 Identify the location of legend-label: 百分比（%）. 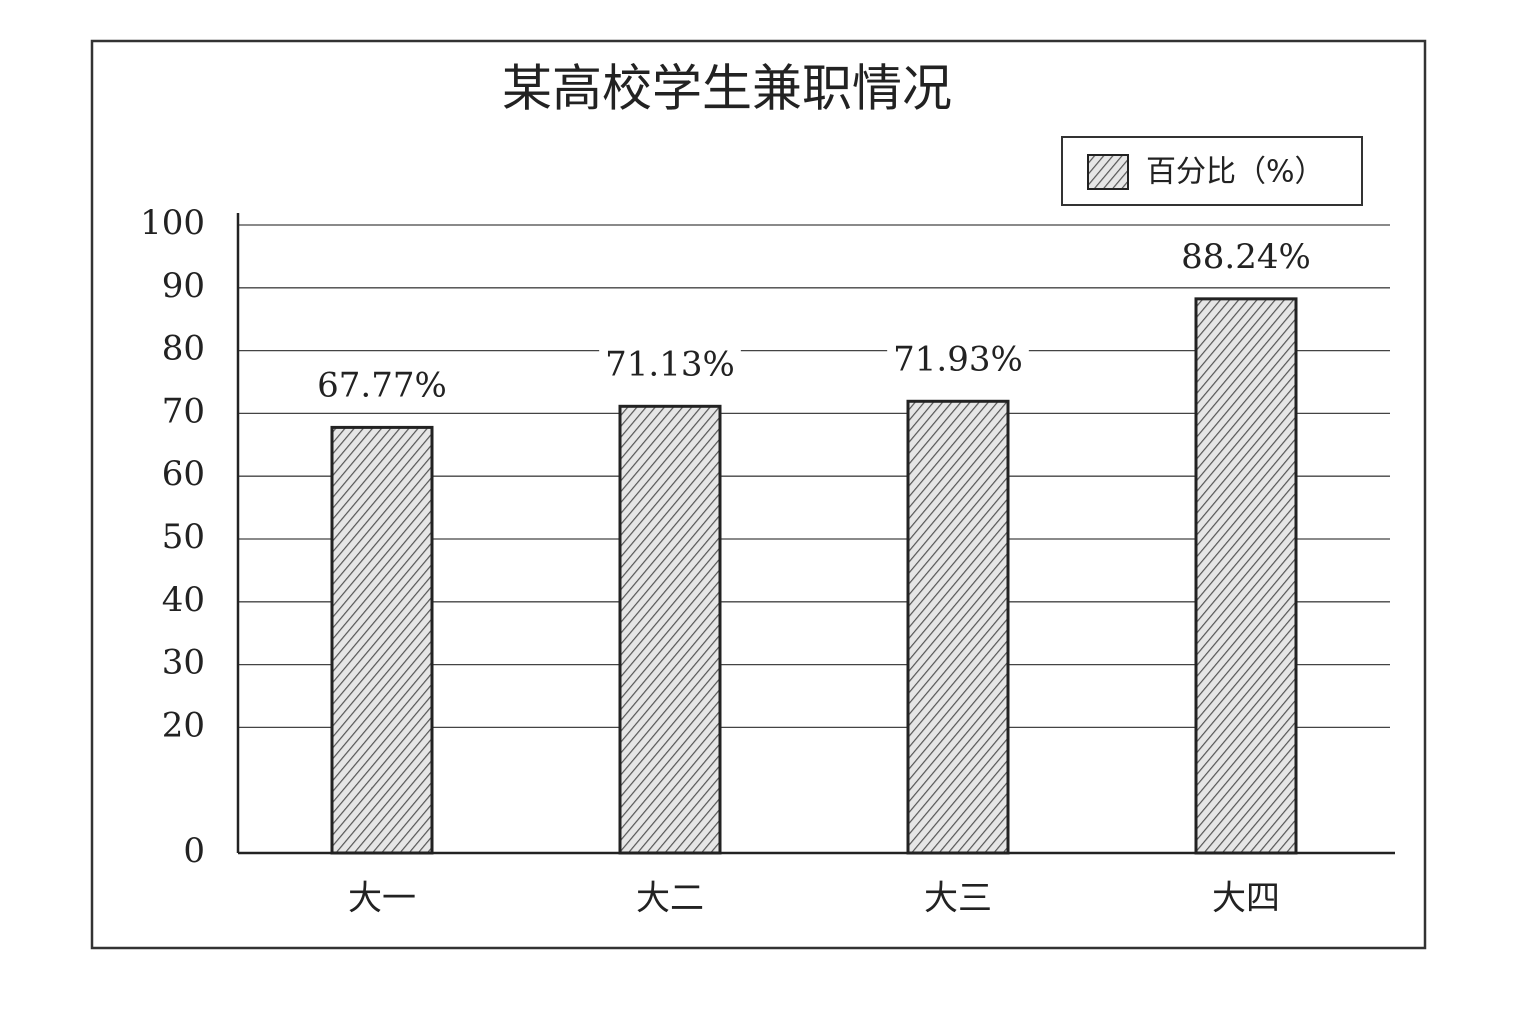
(1235, 172).